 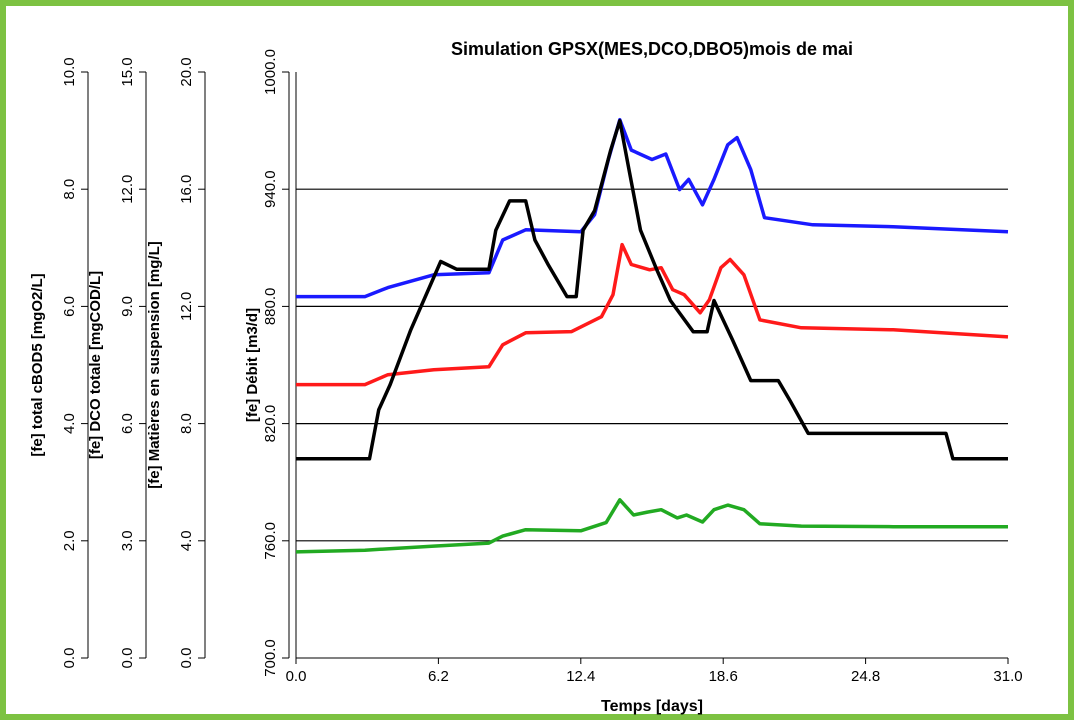 What do you see at coordinates (186, 189) in the screenshot?
I see `y-tick-label: 16.0` at bounding box center [186, 189].